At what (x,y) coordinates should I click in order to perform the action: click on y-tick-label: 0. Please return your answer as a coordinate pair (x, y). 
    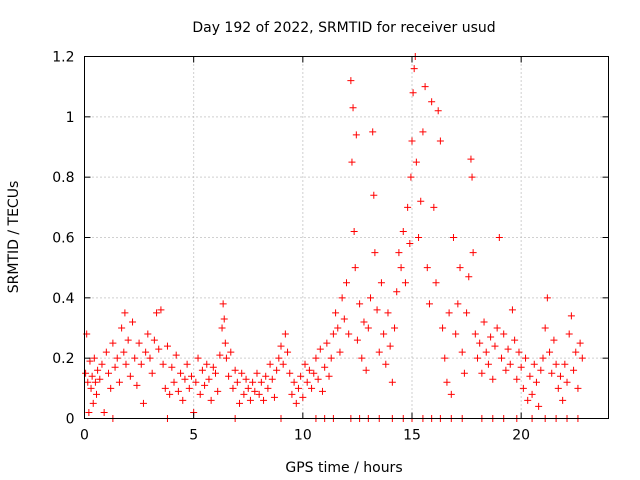
    Looking at the image, I should click on (70, 420).